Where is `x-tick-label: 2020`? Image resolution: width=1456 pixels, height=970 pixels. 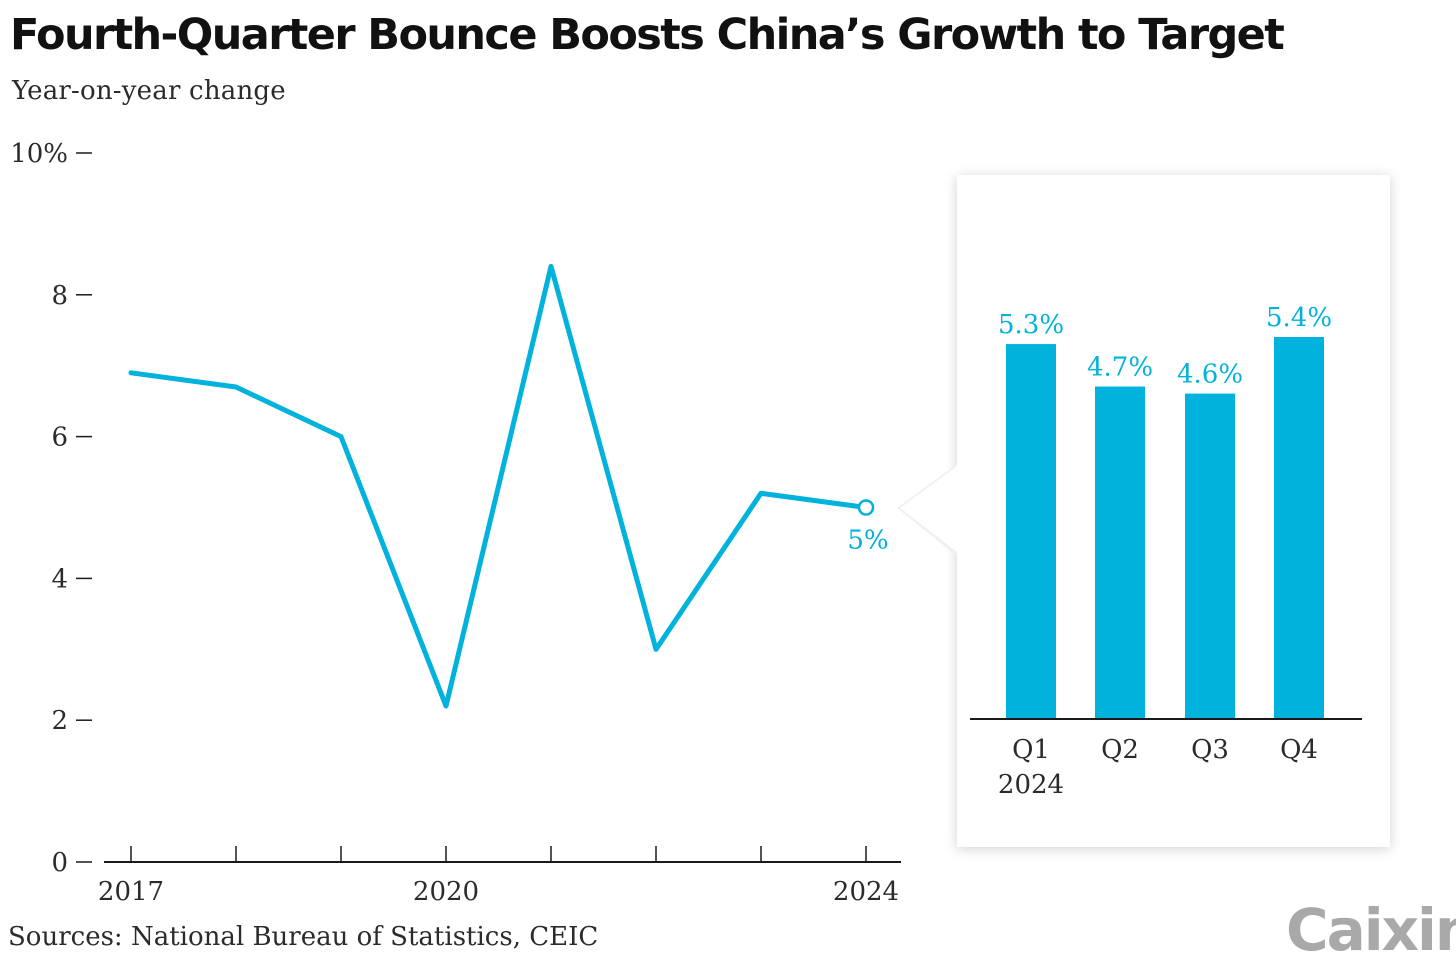
x-tick-label: 2020 is located at coordinates (446, 892).